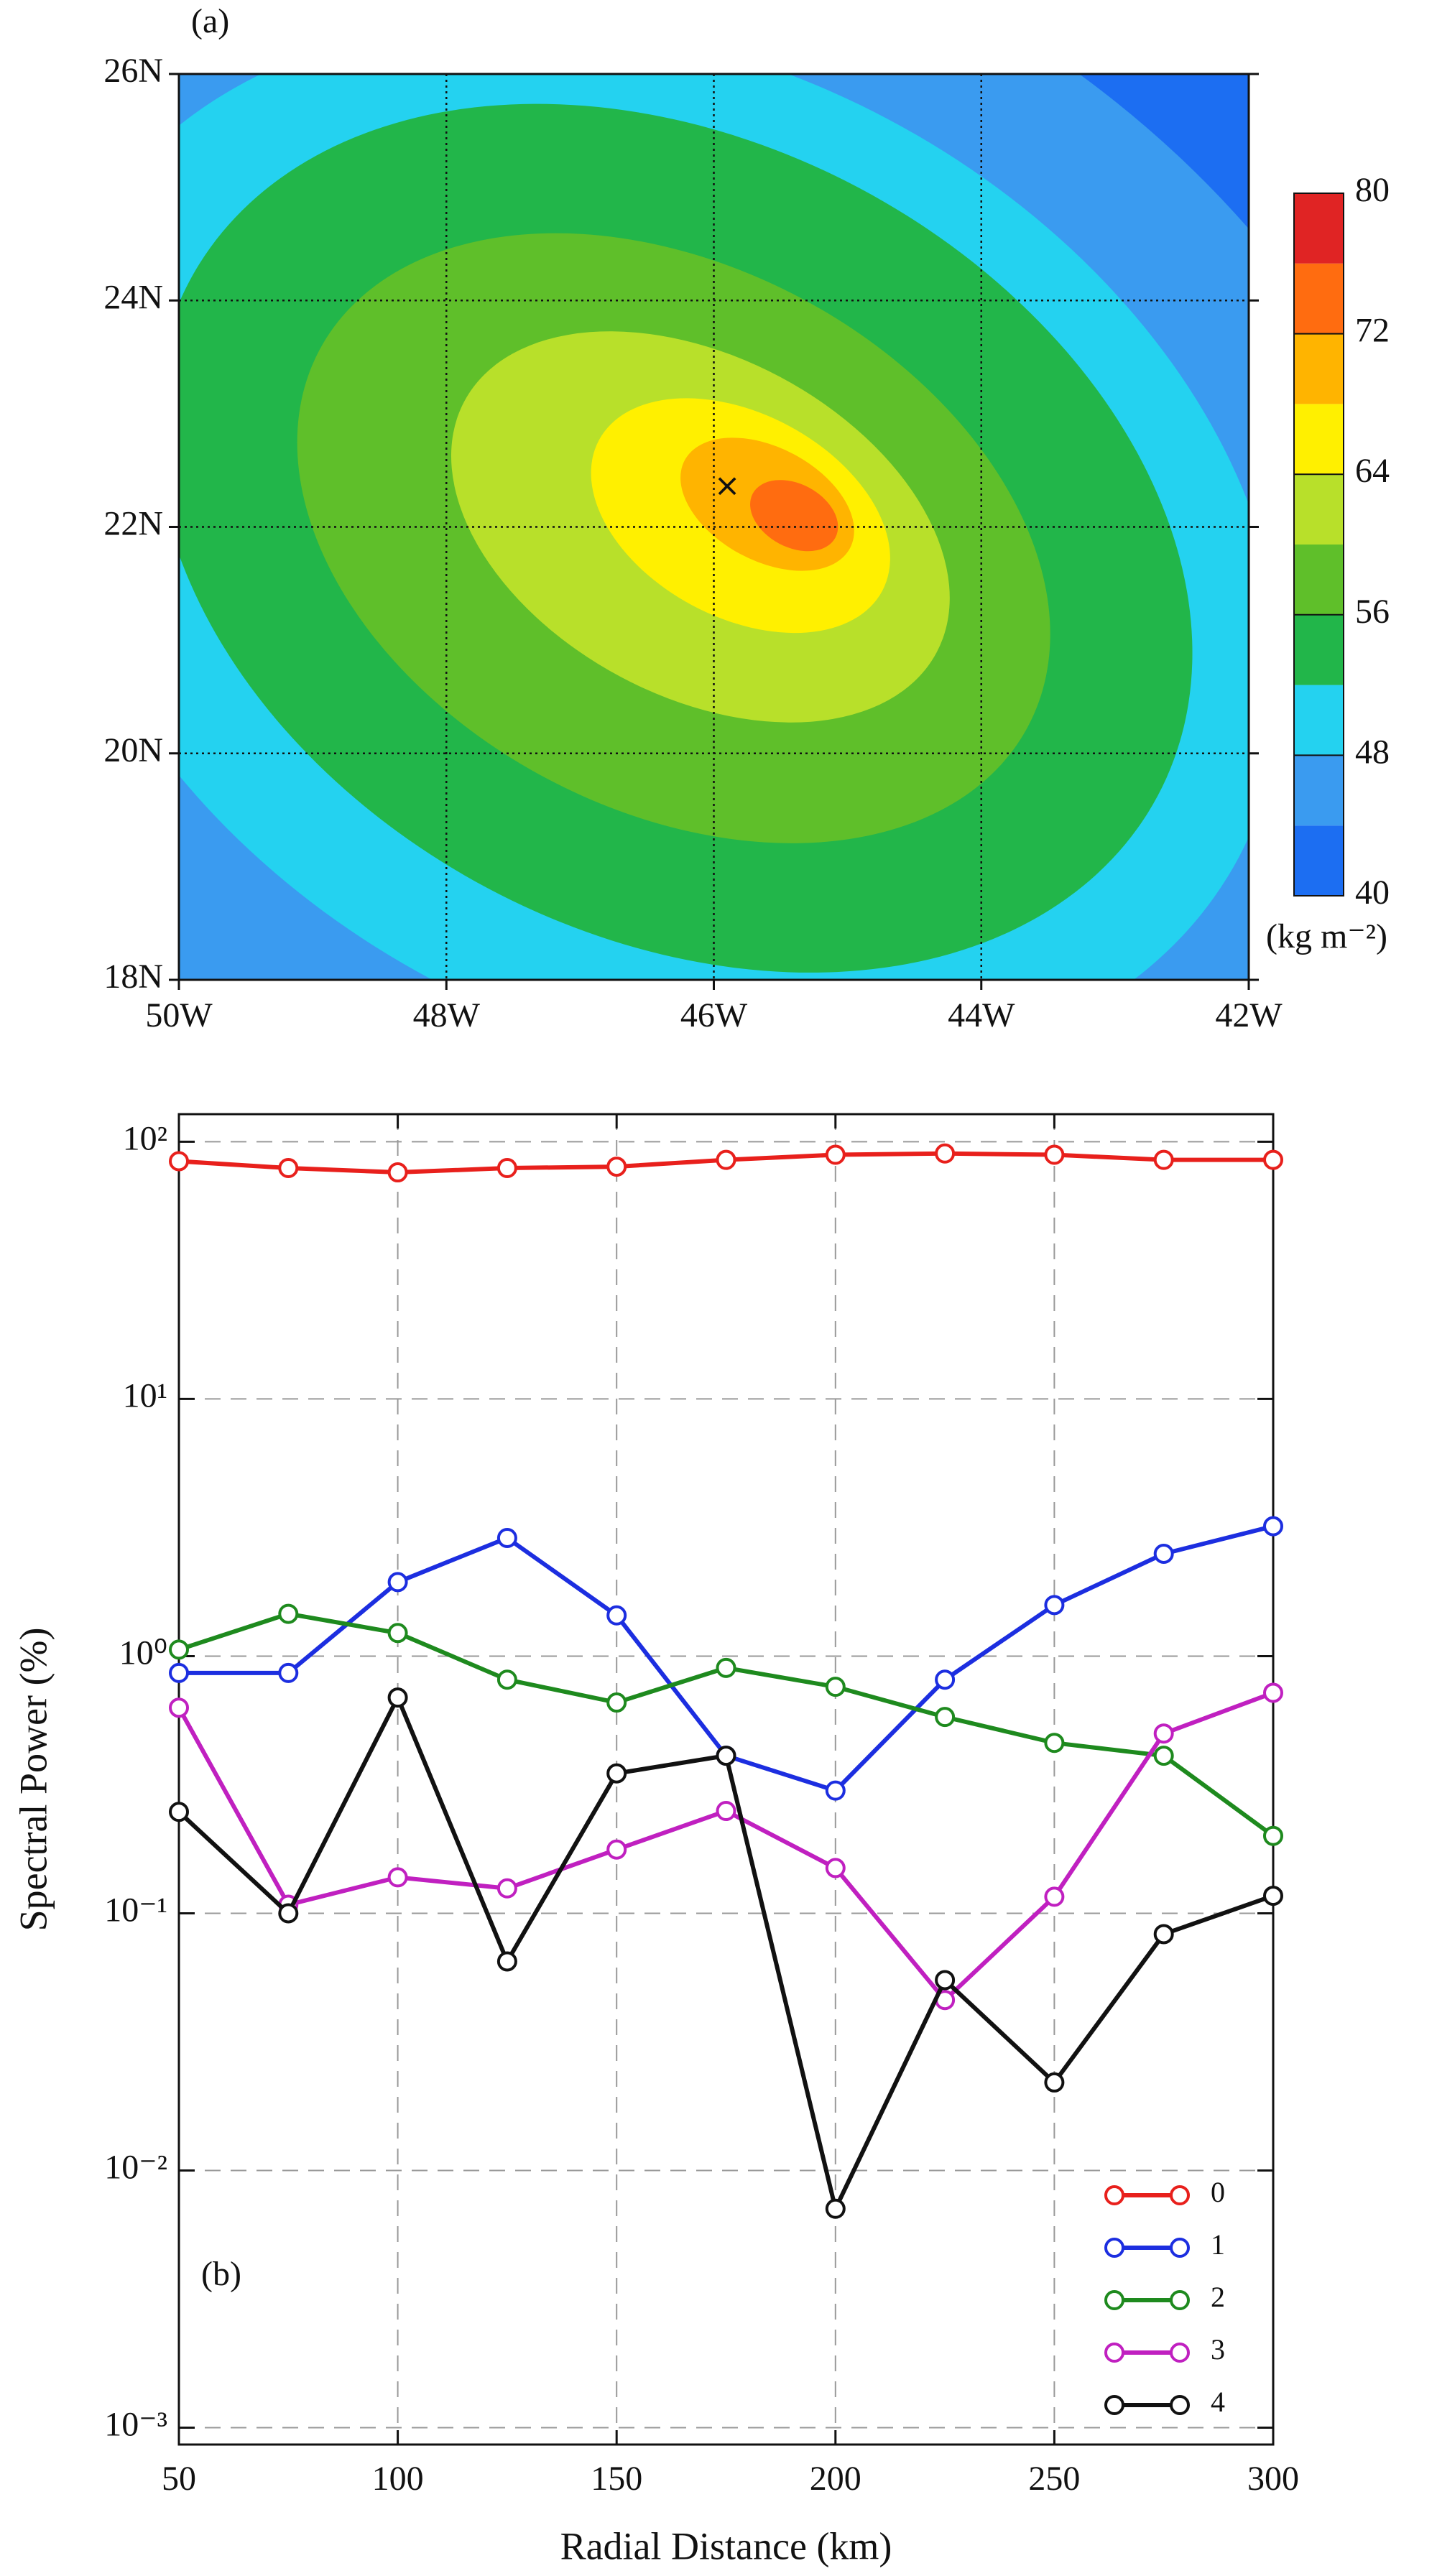 The width and height of the screenshot is (1437, 2576). Describe the element at coordinates (210, 21) in the screenshot. I see `panel-label: (a)` at that location.